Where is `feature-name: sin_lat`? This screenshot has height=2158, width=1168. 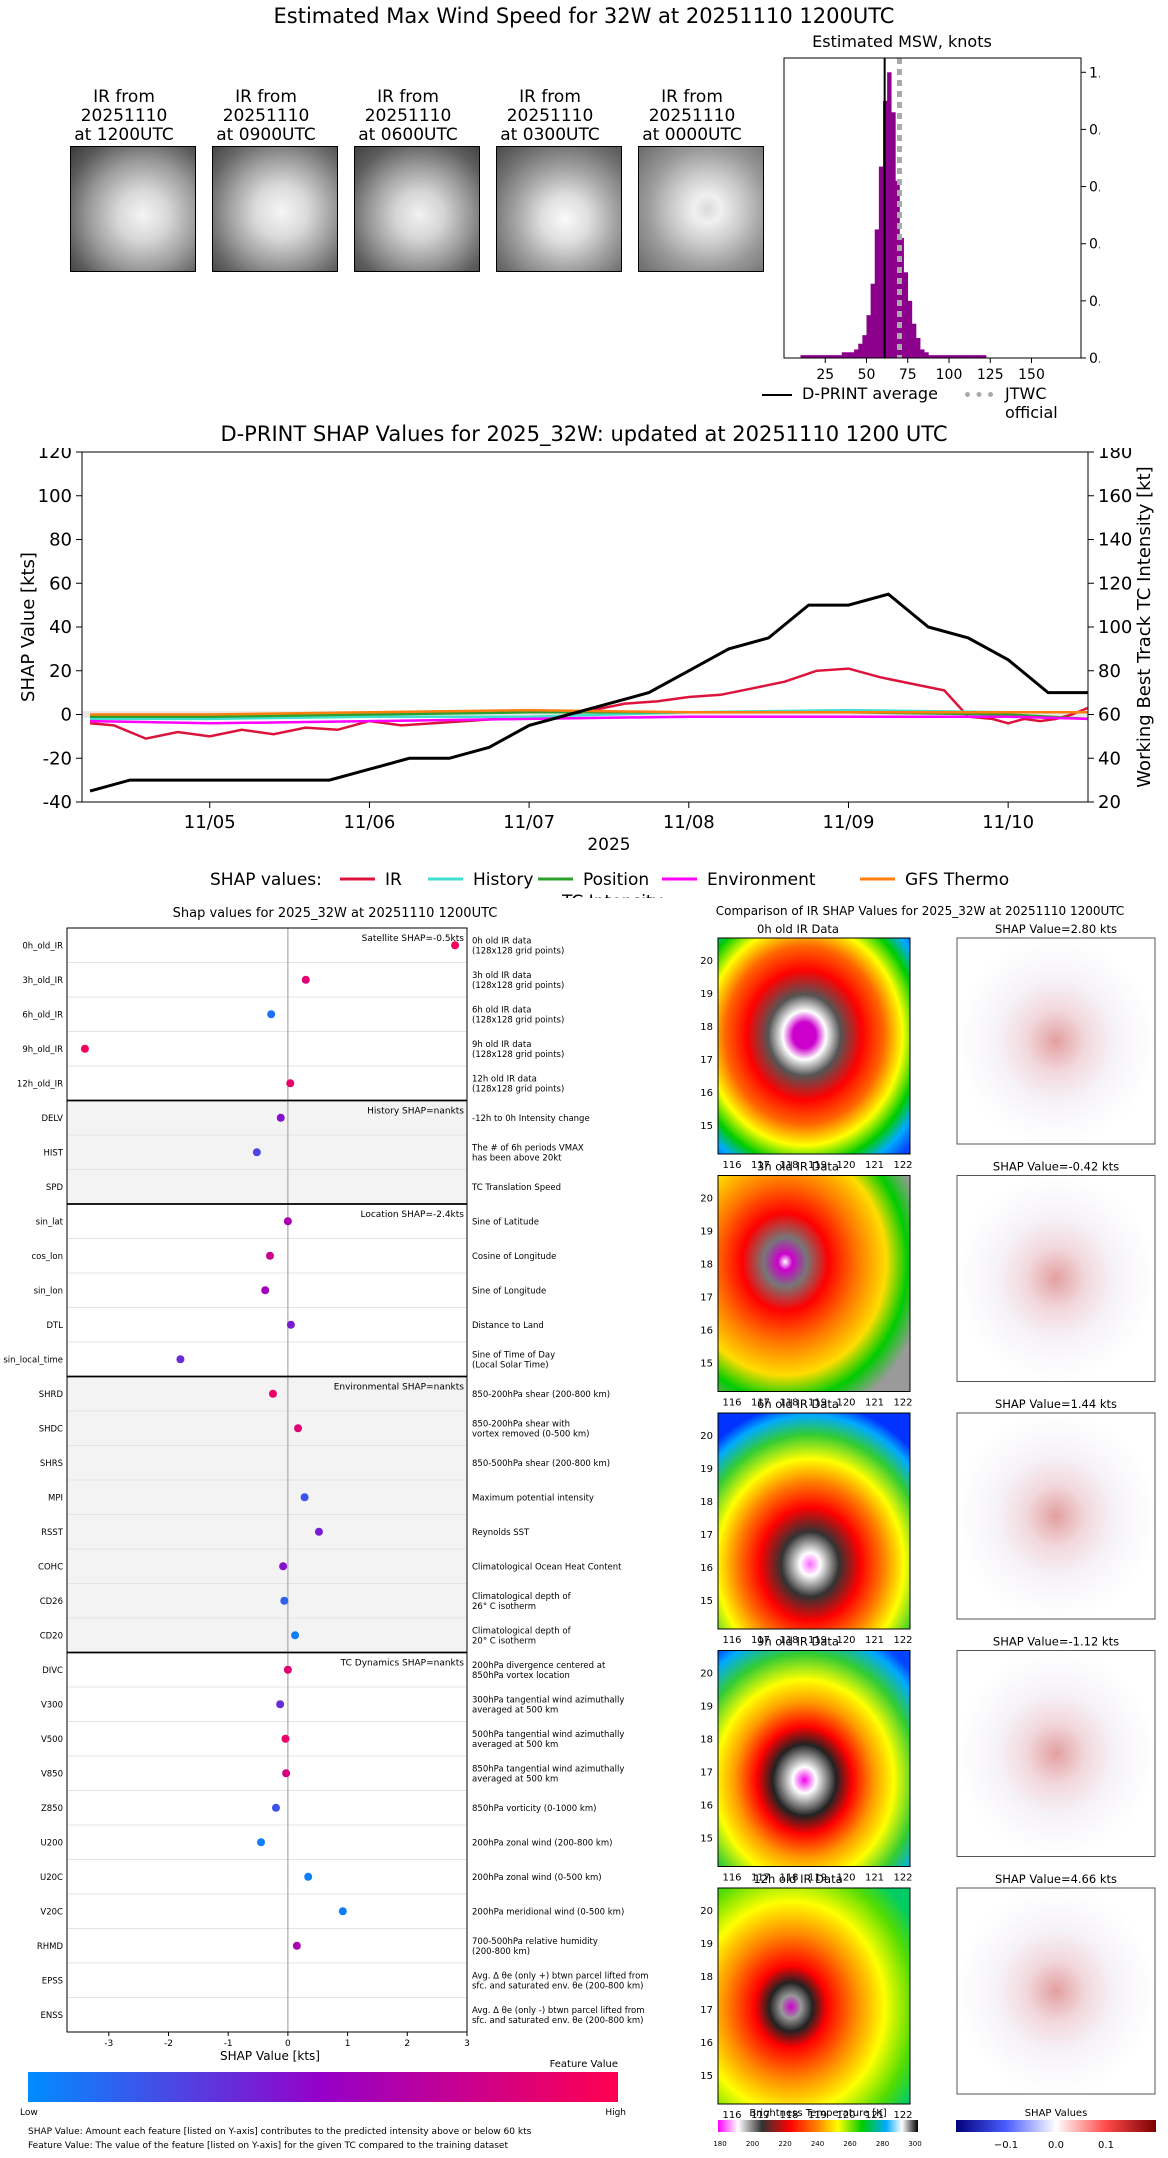 feature-name: sin_lat is located at coordinates (50, 1222).